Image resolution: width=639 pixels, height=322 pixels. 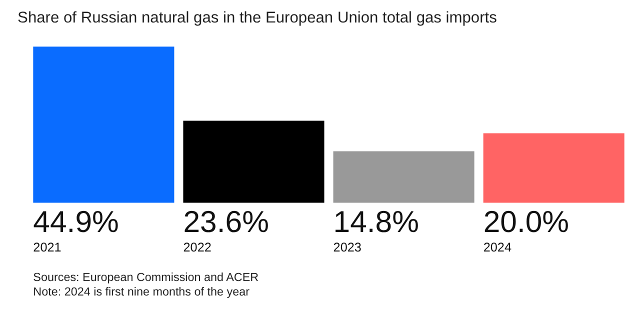 What do you see at coordinates (347, 247) in the screenshot?
I see `x-tick-label: 2023` at bounding box center [347, 247].